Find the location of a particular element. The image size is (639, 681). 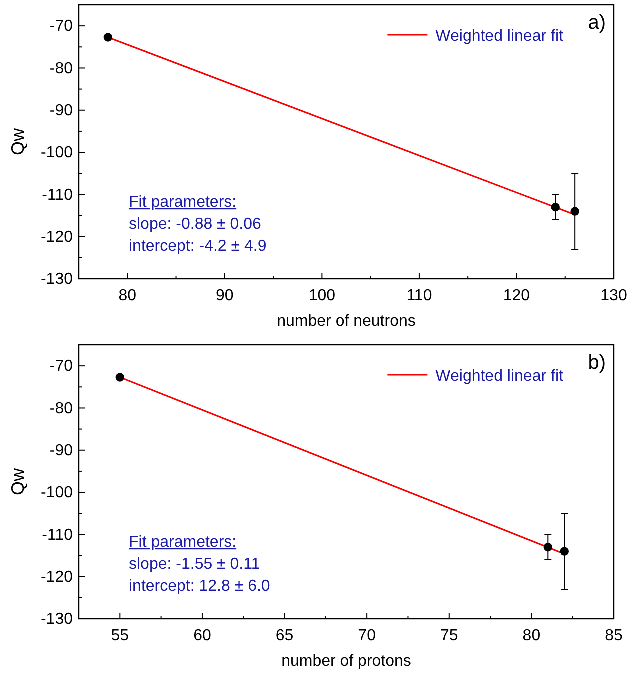

x-tick-label: 70 is located at coordinates (367, 635).